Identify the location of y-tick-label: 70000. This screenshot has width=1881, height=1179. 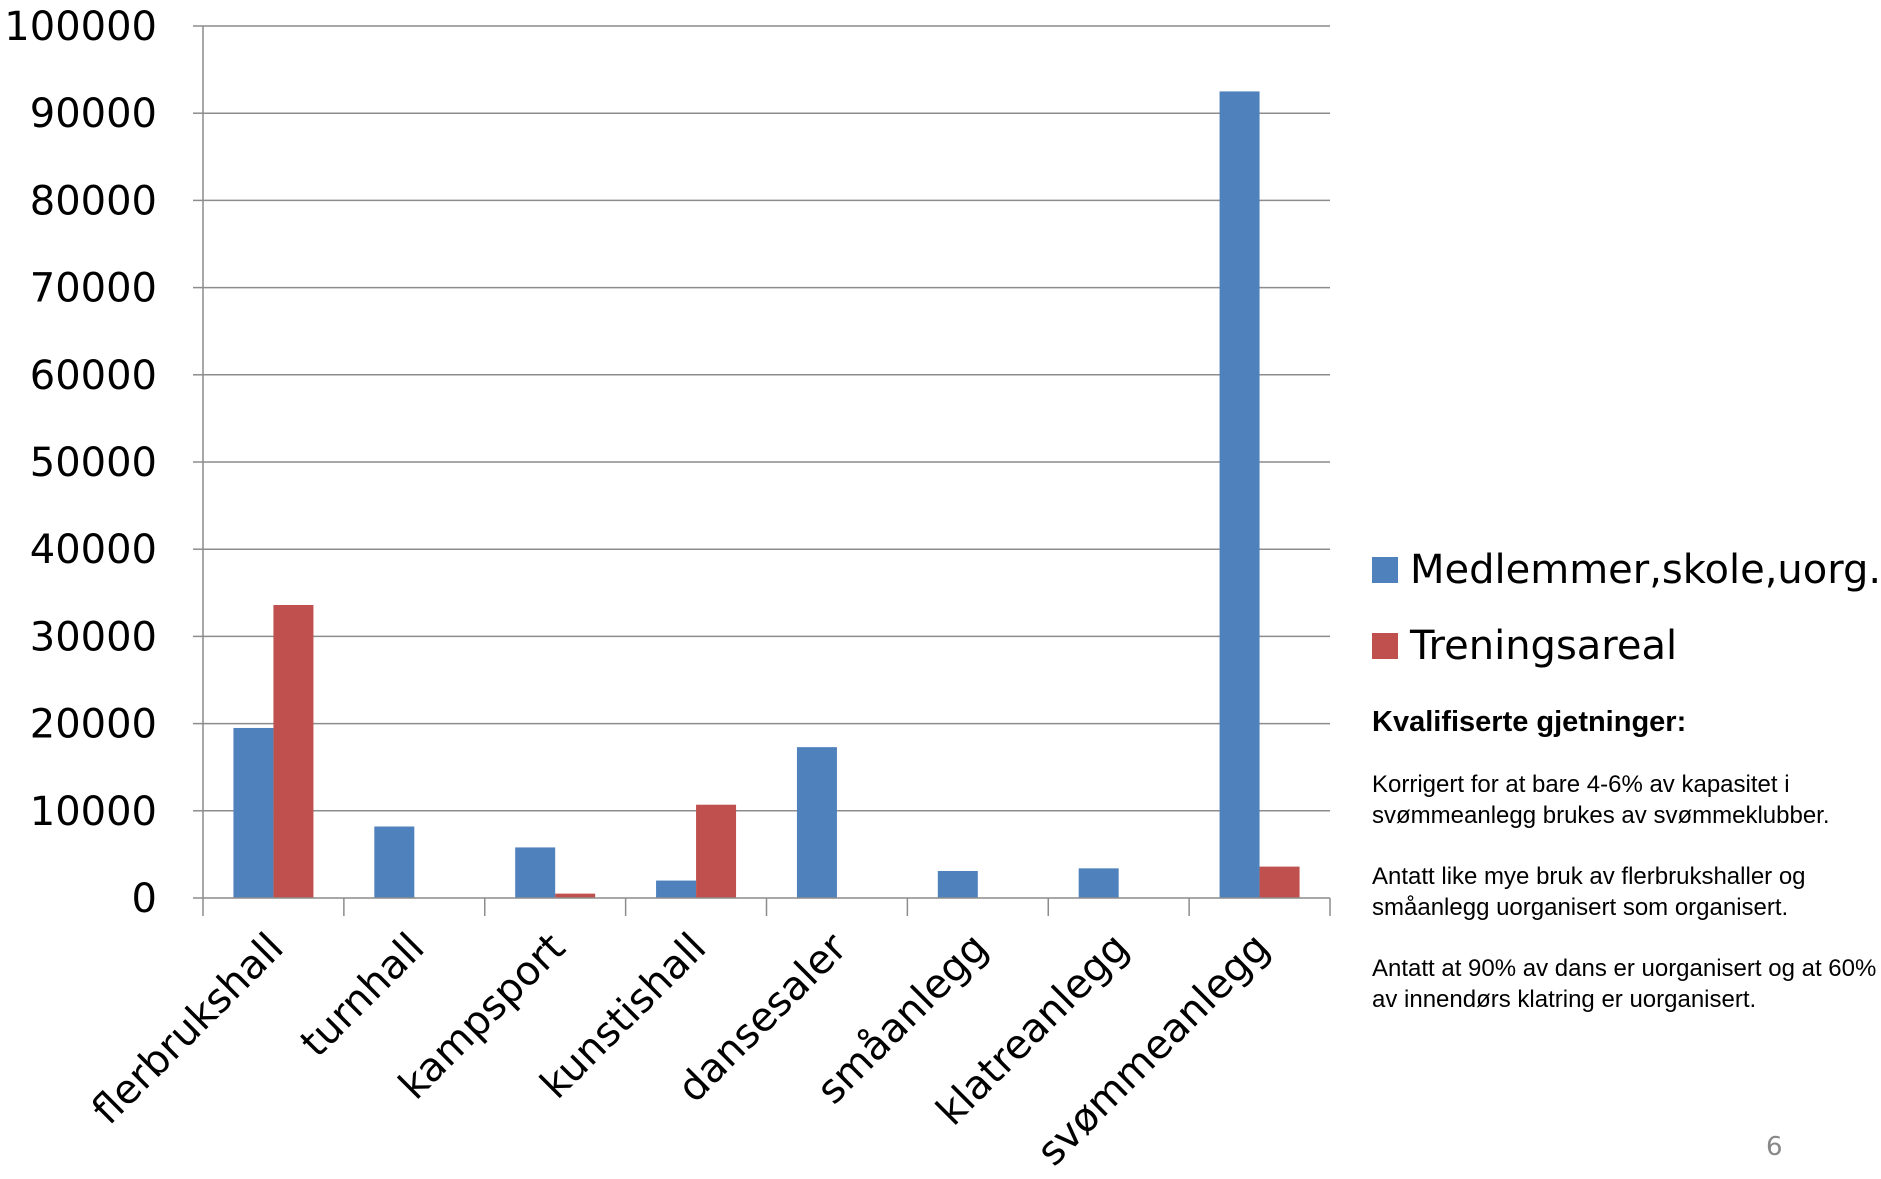
(93, 289).